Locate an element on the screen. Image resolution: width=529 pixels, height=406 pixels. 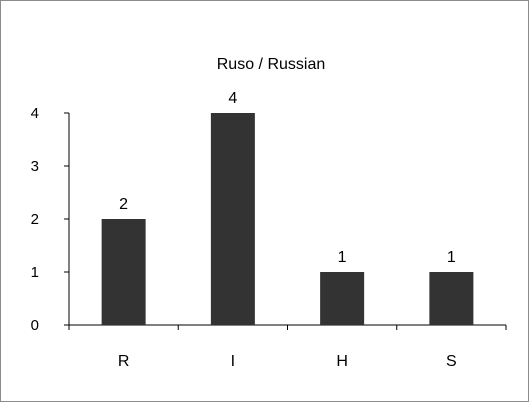
data-label-i: 4 is located at coordinates (232, 98).